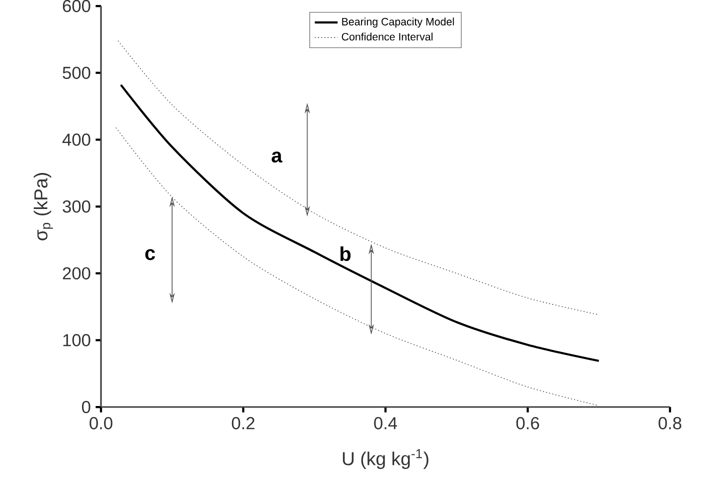 This screenshot has height=487, width=701. What do you see at coordinates (398, 23) in the screenshot?
I see `legend-label: Bearing Capacity Model` at bounding box center [398, 23].